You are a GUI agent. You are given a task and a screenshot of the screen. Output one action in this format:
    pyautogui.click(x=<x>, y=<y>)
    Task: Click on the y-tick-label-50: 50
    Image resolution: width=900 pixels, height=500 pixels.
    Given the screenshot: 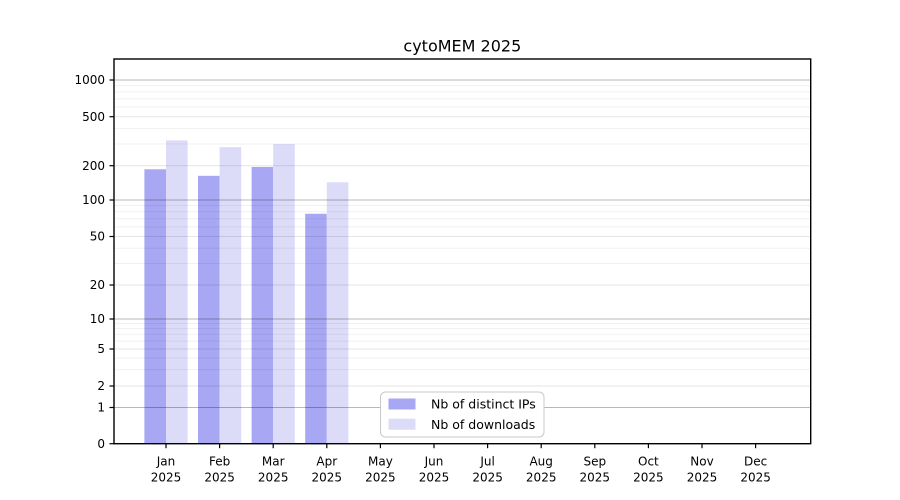 What is the action you would take?
    pyautogui.click(x=97, y=237)
    